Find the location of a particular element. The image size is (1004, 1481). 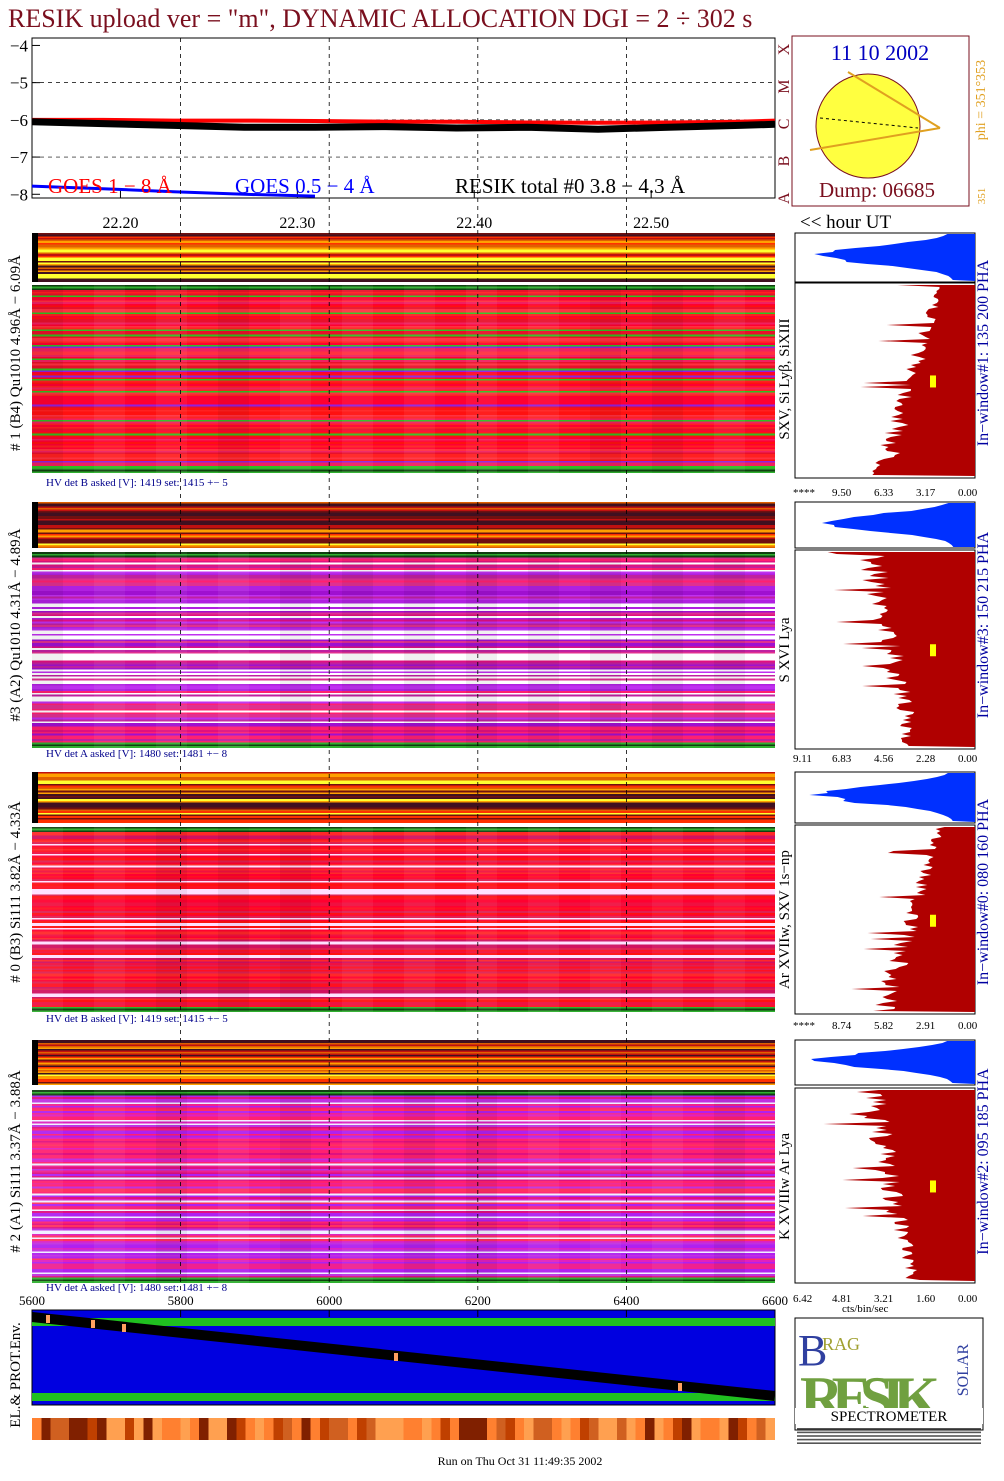

env-label: EL.& PROT.Env. is located at coordinates (16, 1374).